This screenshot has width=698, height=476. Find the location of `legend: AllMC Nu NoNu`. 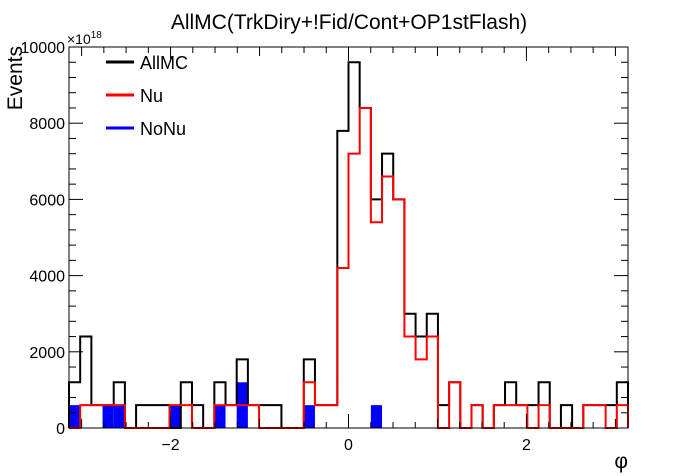

legend: AllMC Nu NoNu is located at coordinates (147, 96).